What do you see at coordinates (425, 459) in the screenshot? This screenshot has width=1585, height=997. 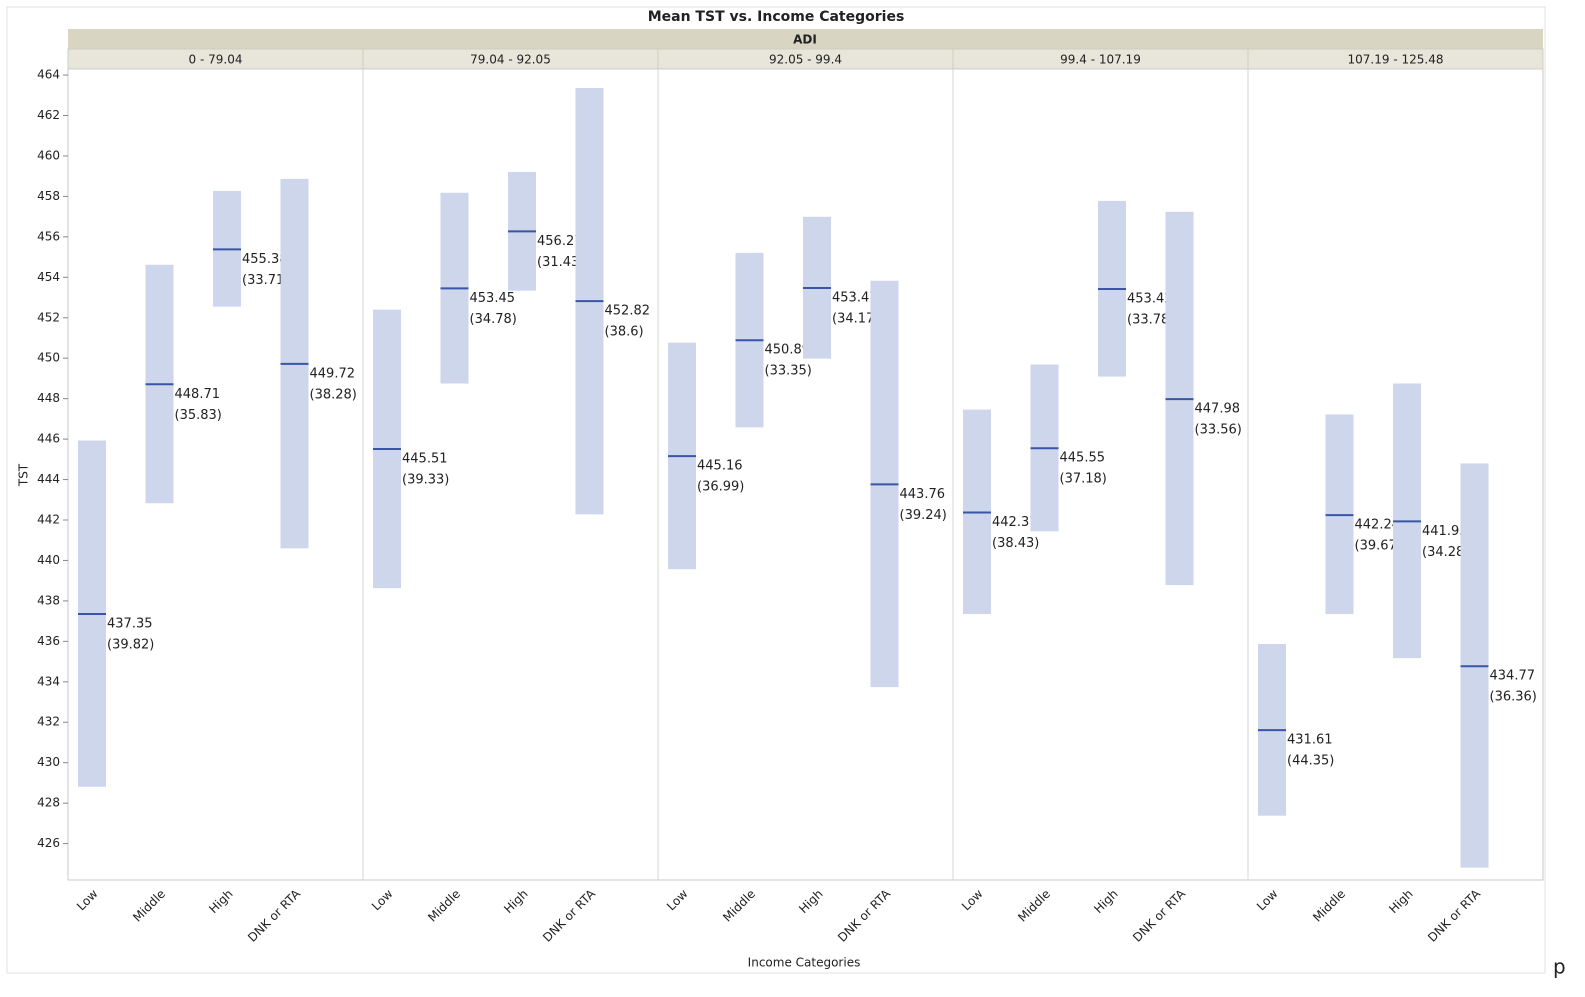 I see `mean-label: 445.51` at bounding box center [425, 459].